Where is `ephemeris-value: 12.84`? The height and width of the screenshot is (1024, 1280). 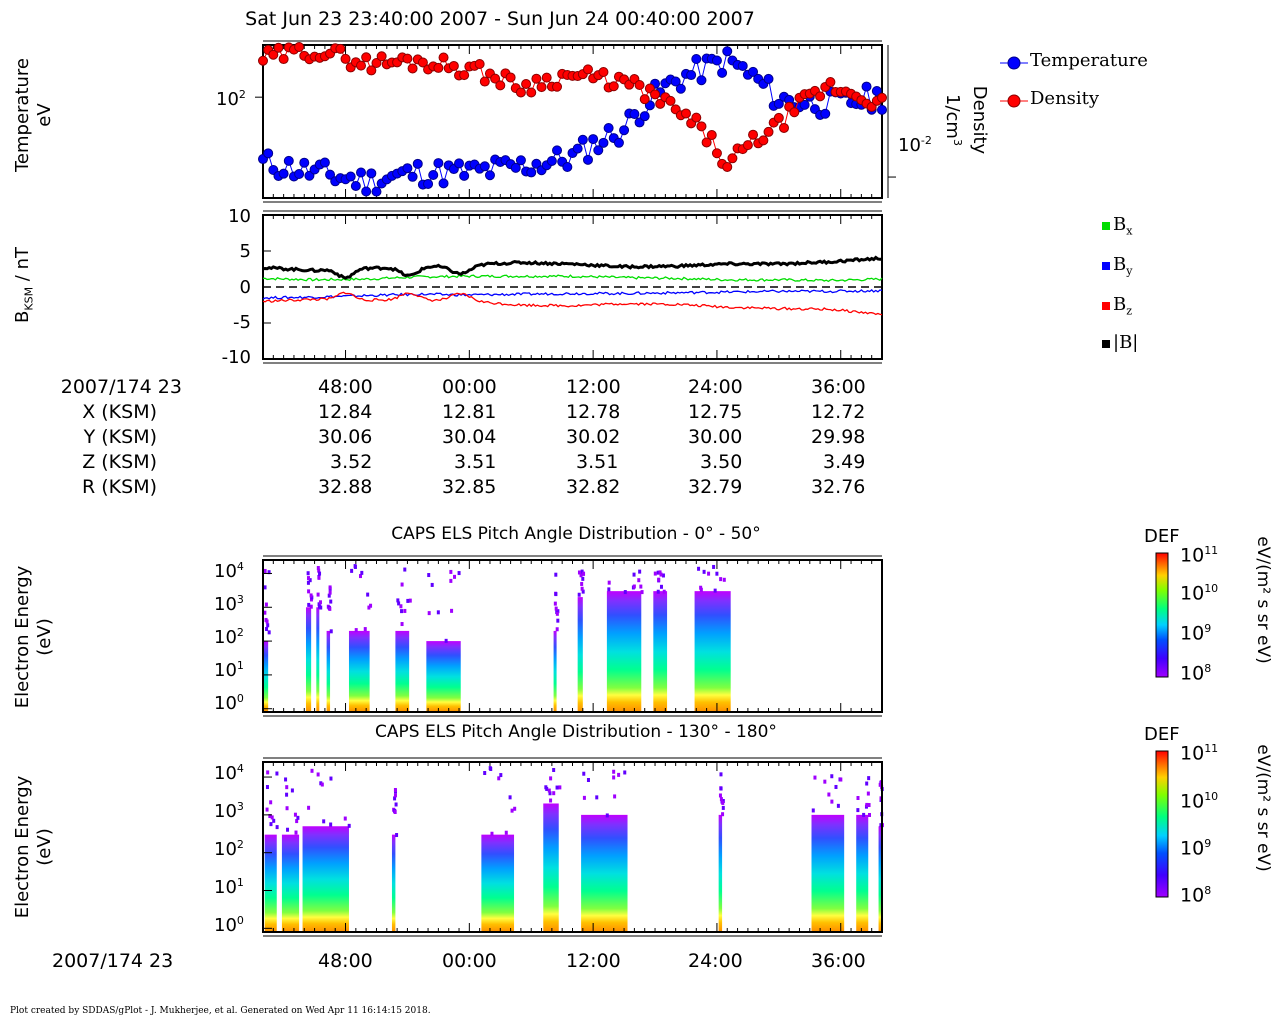
ephemeris-value: 12.84 is located at coordinates (345, 412).